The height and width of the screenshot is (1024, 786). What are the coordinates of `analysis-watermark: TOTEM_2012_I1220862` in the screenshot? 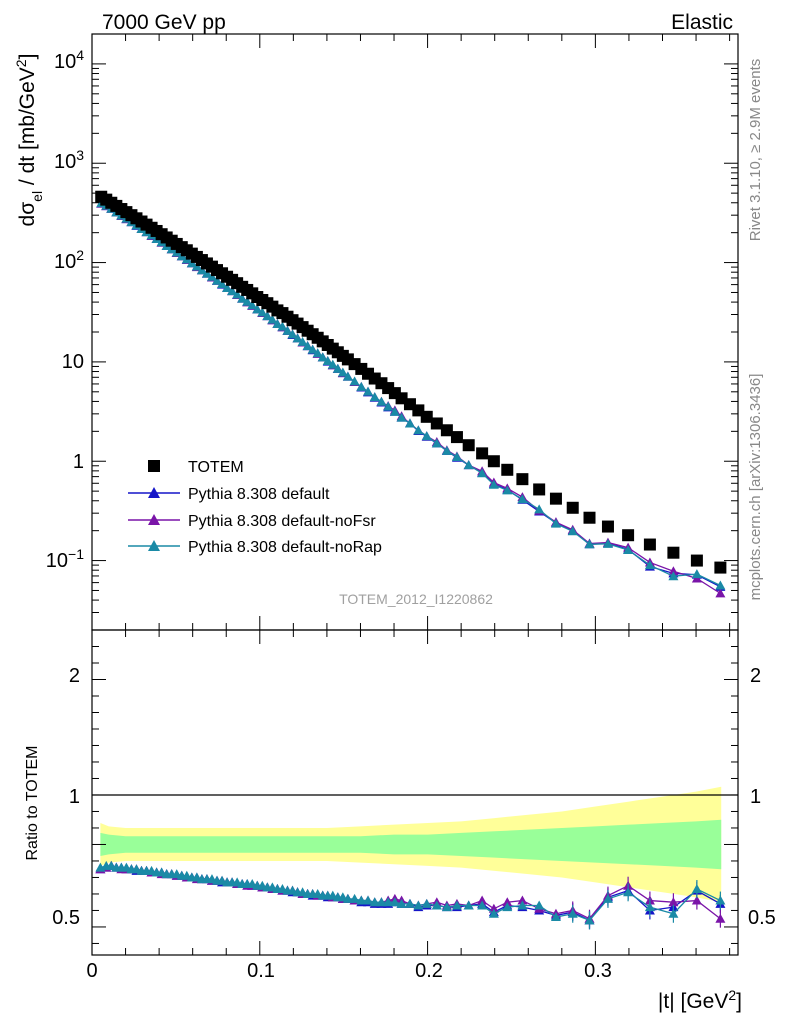 It's located at (416, 599).